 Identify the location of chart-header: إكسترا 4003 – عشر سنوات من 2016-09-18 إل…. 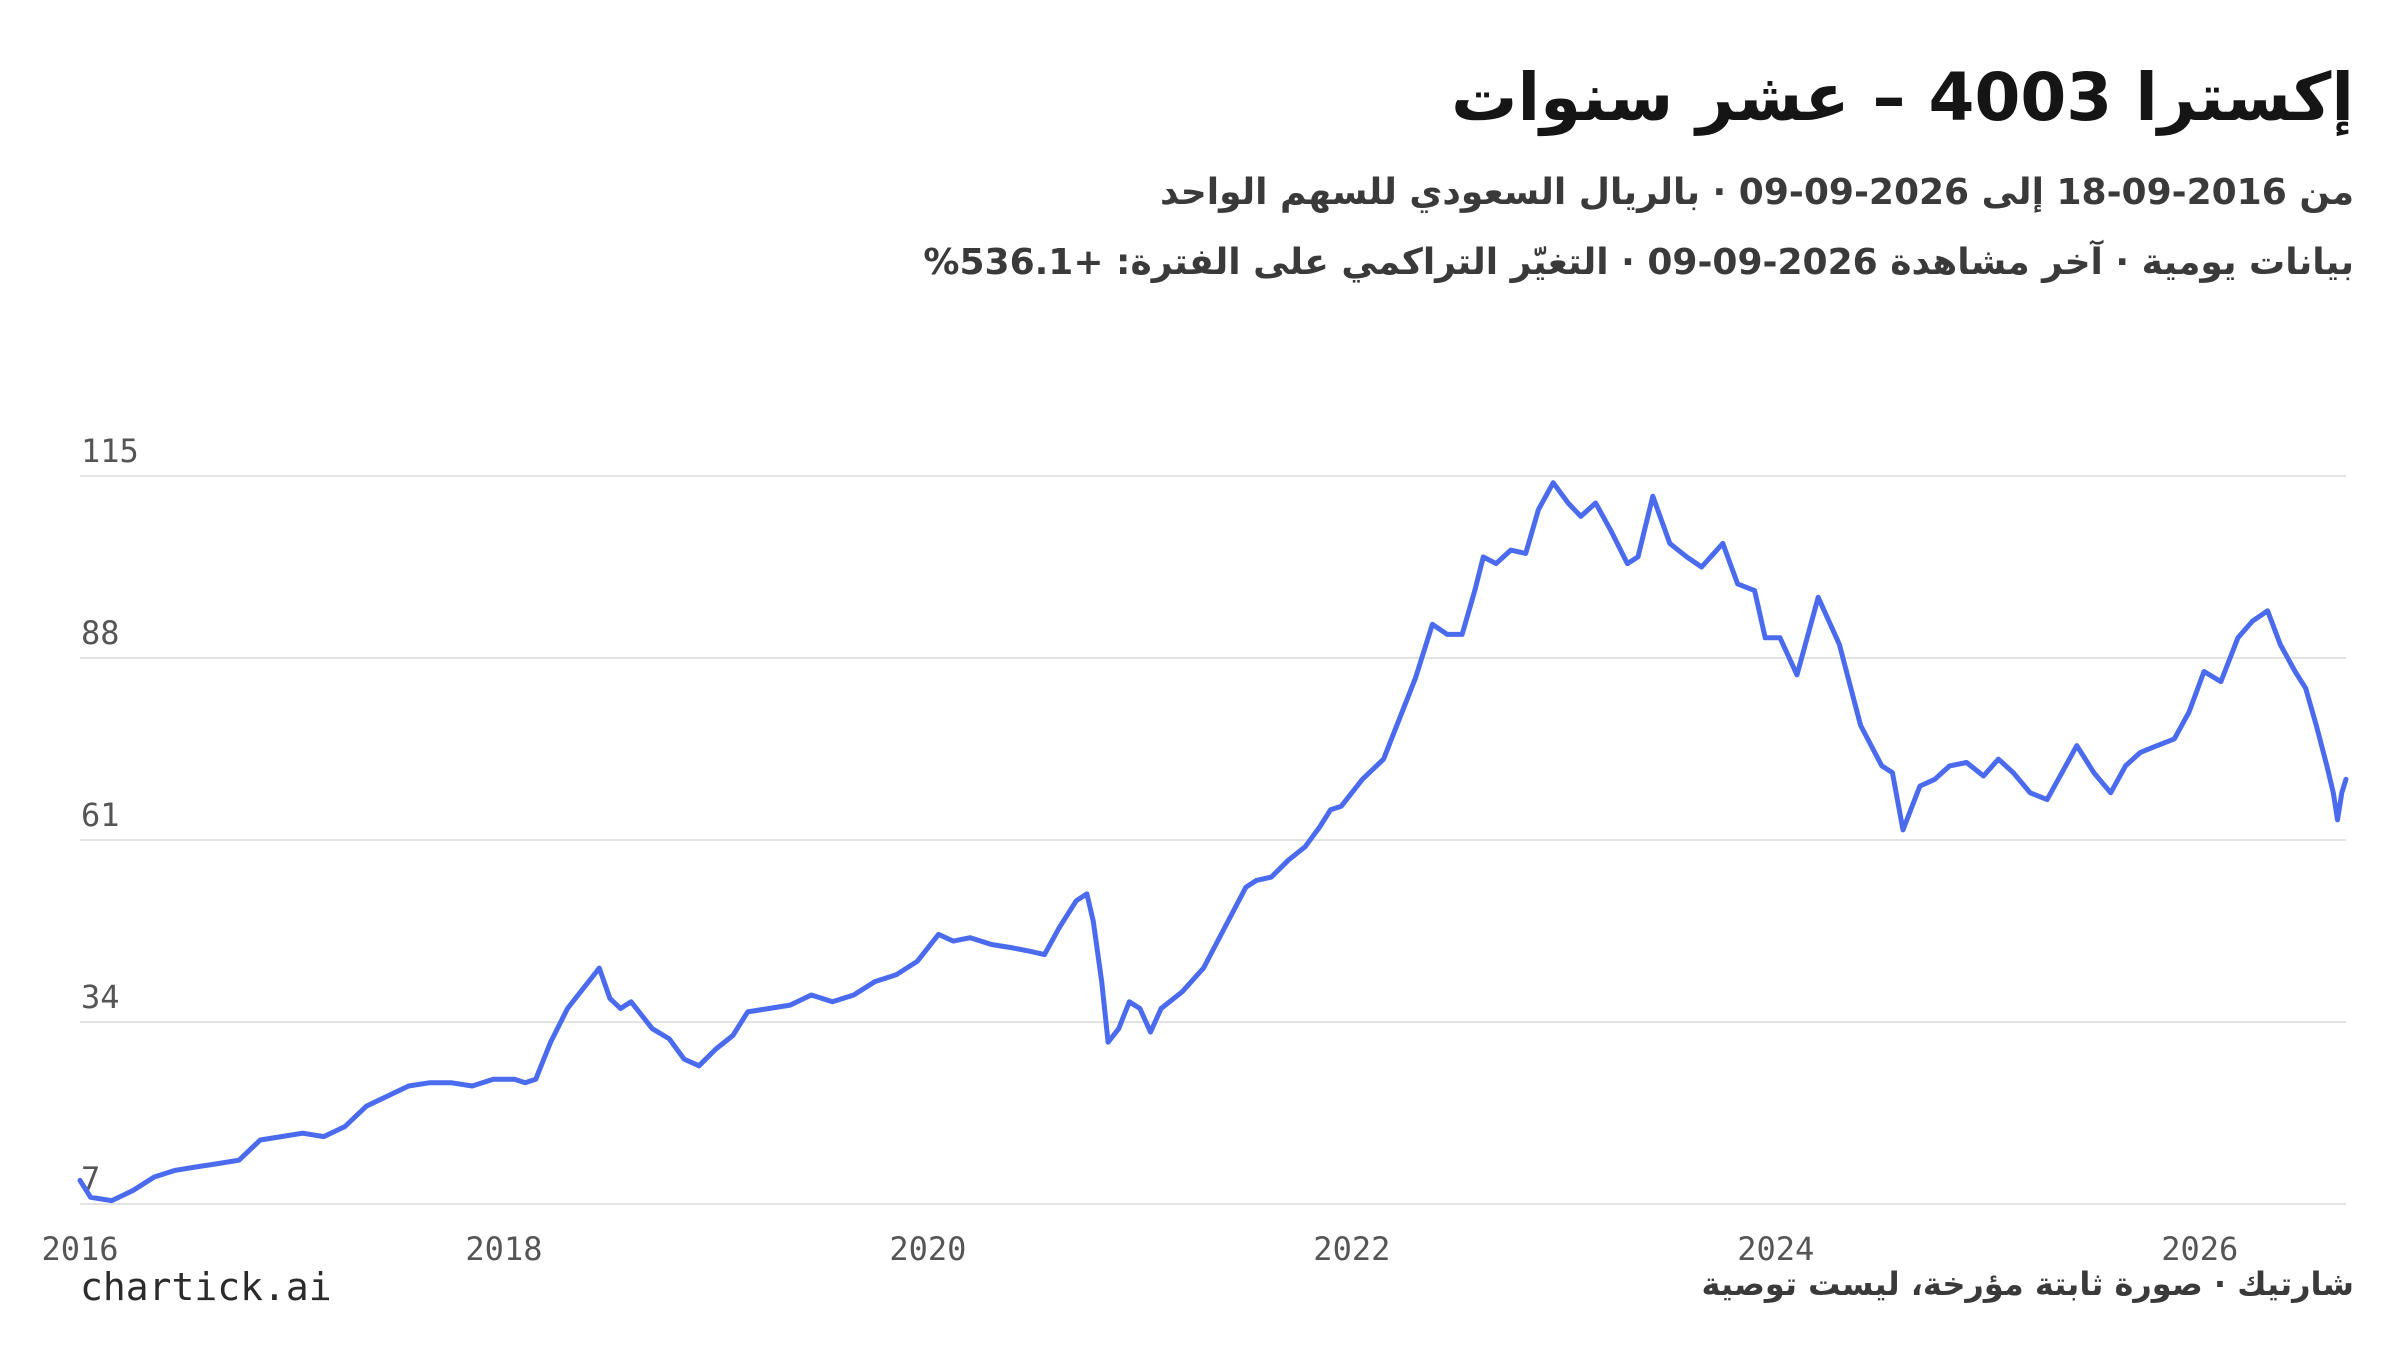
(1554, 169).